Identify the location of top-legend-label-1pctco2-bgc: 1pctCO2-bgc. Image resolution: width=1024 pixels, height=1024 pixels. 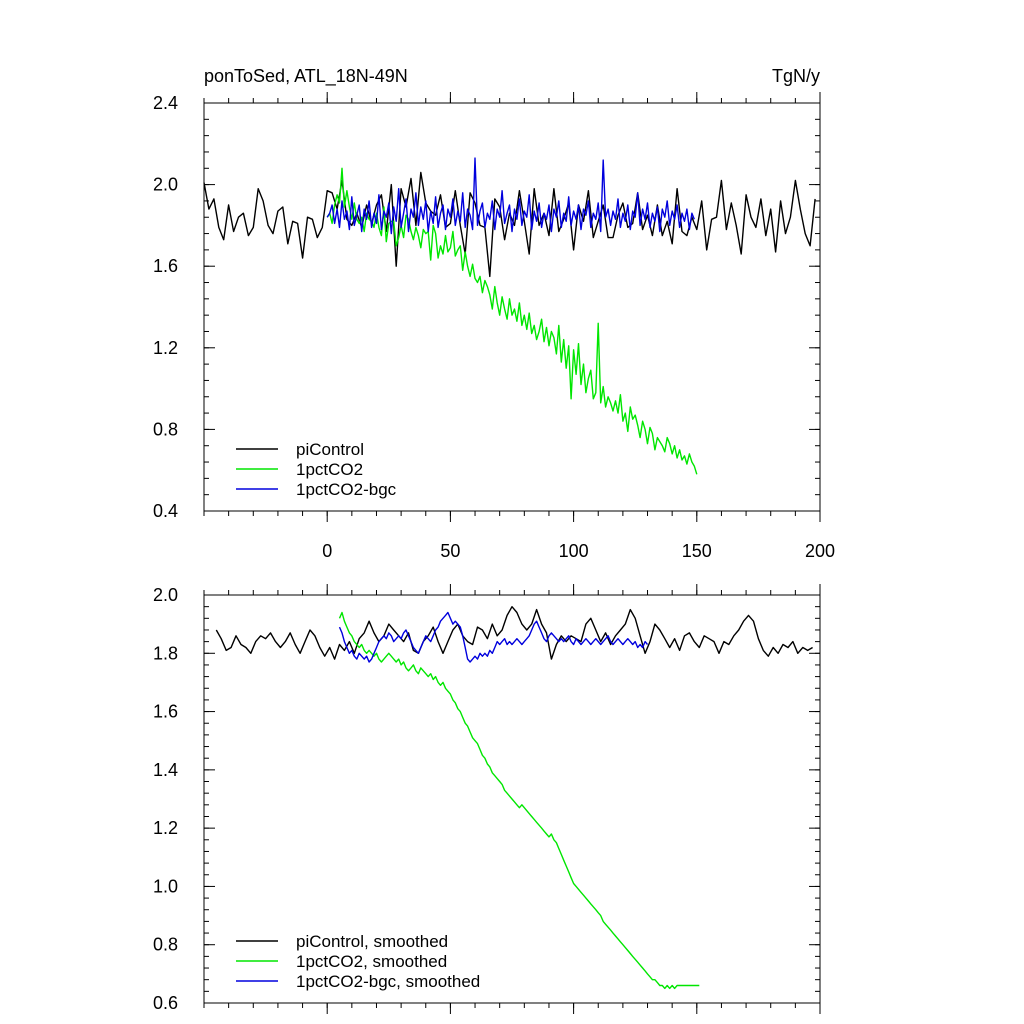
(346, 489).